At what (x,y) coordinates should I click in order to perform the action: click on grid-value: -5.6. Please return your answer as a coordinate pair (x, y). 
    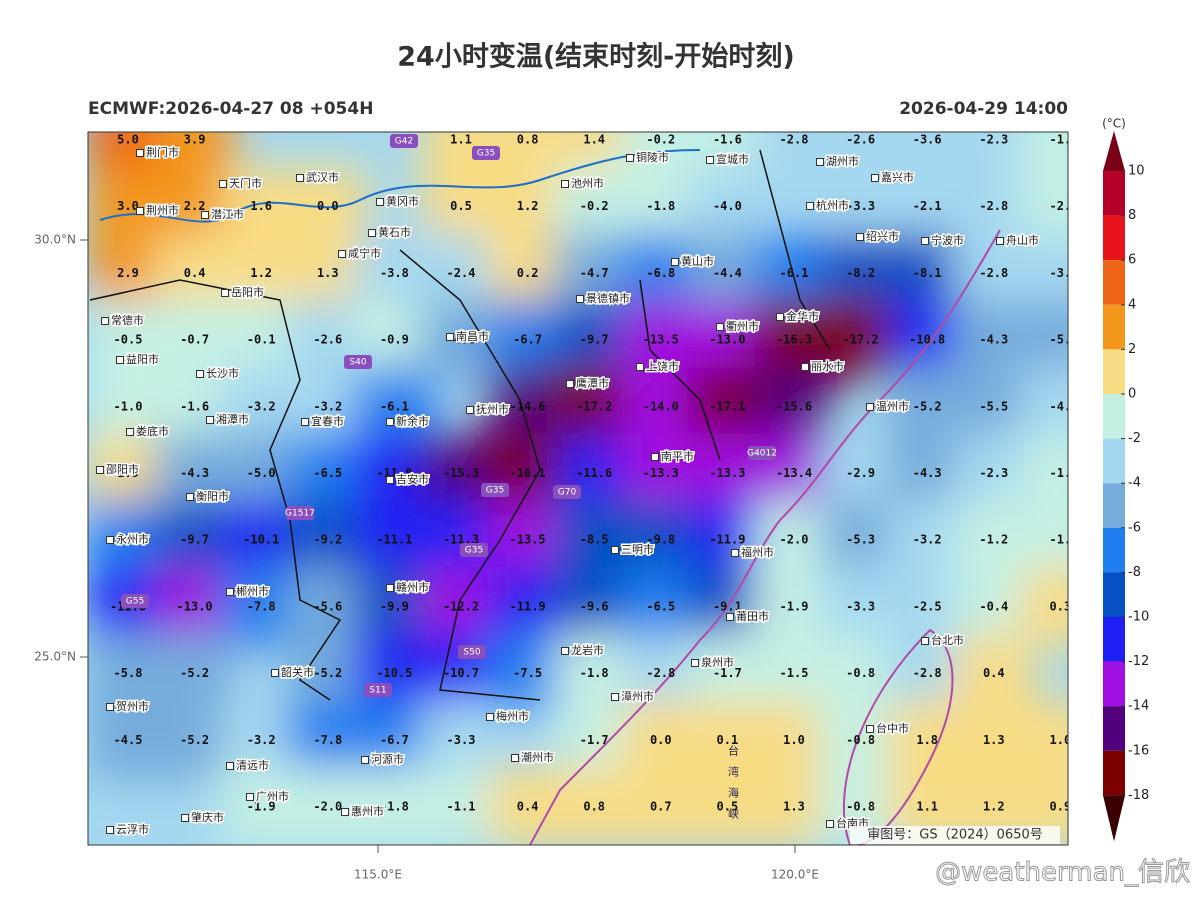
    Looking at the image, I should click on (327, 606).